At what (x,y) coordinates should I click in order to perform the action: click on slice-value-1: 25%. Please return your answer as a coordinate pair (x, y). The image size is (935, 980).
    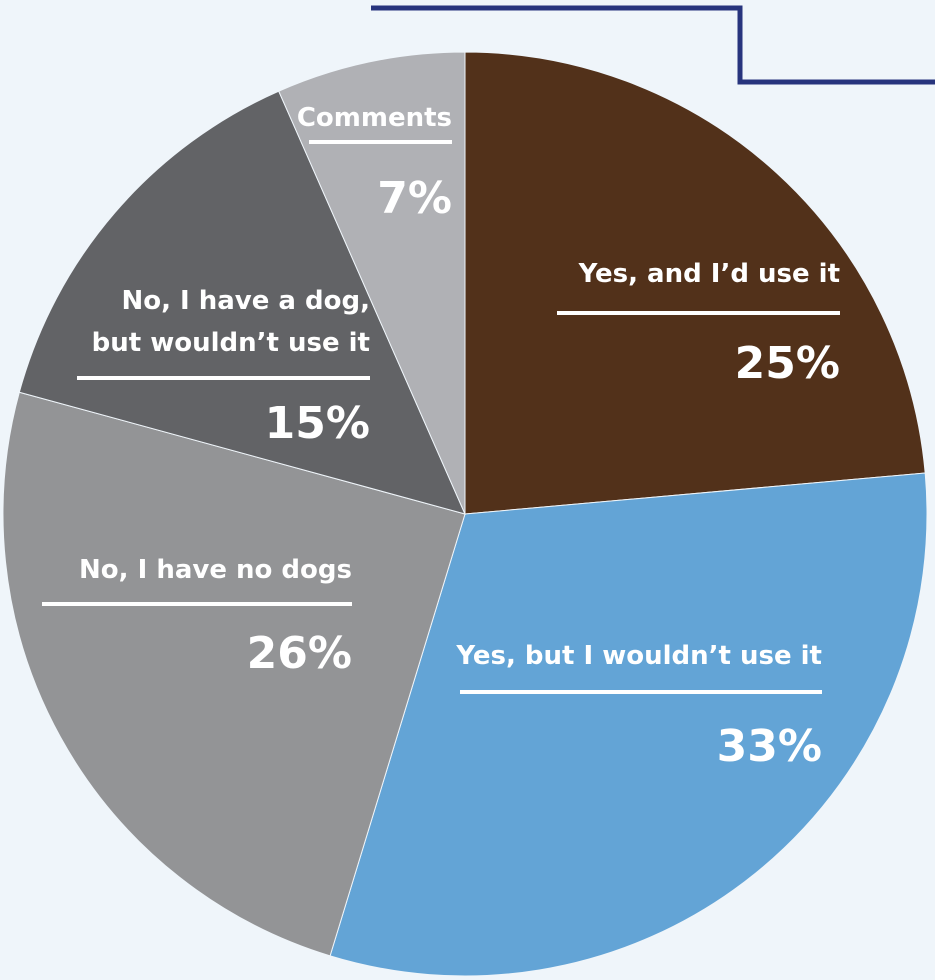
    Looking at the image, I should click on (787, 363).